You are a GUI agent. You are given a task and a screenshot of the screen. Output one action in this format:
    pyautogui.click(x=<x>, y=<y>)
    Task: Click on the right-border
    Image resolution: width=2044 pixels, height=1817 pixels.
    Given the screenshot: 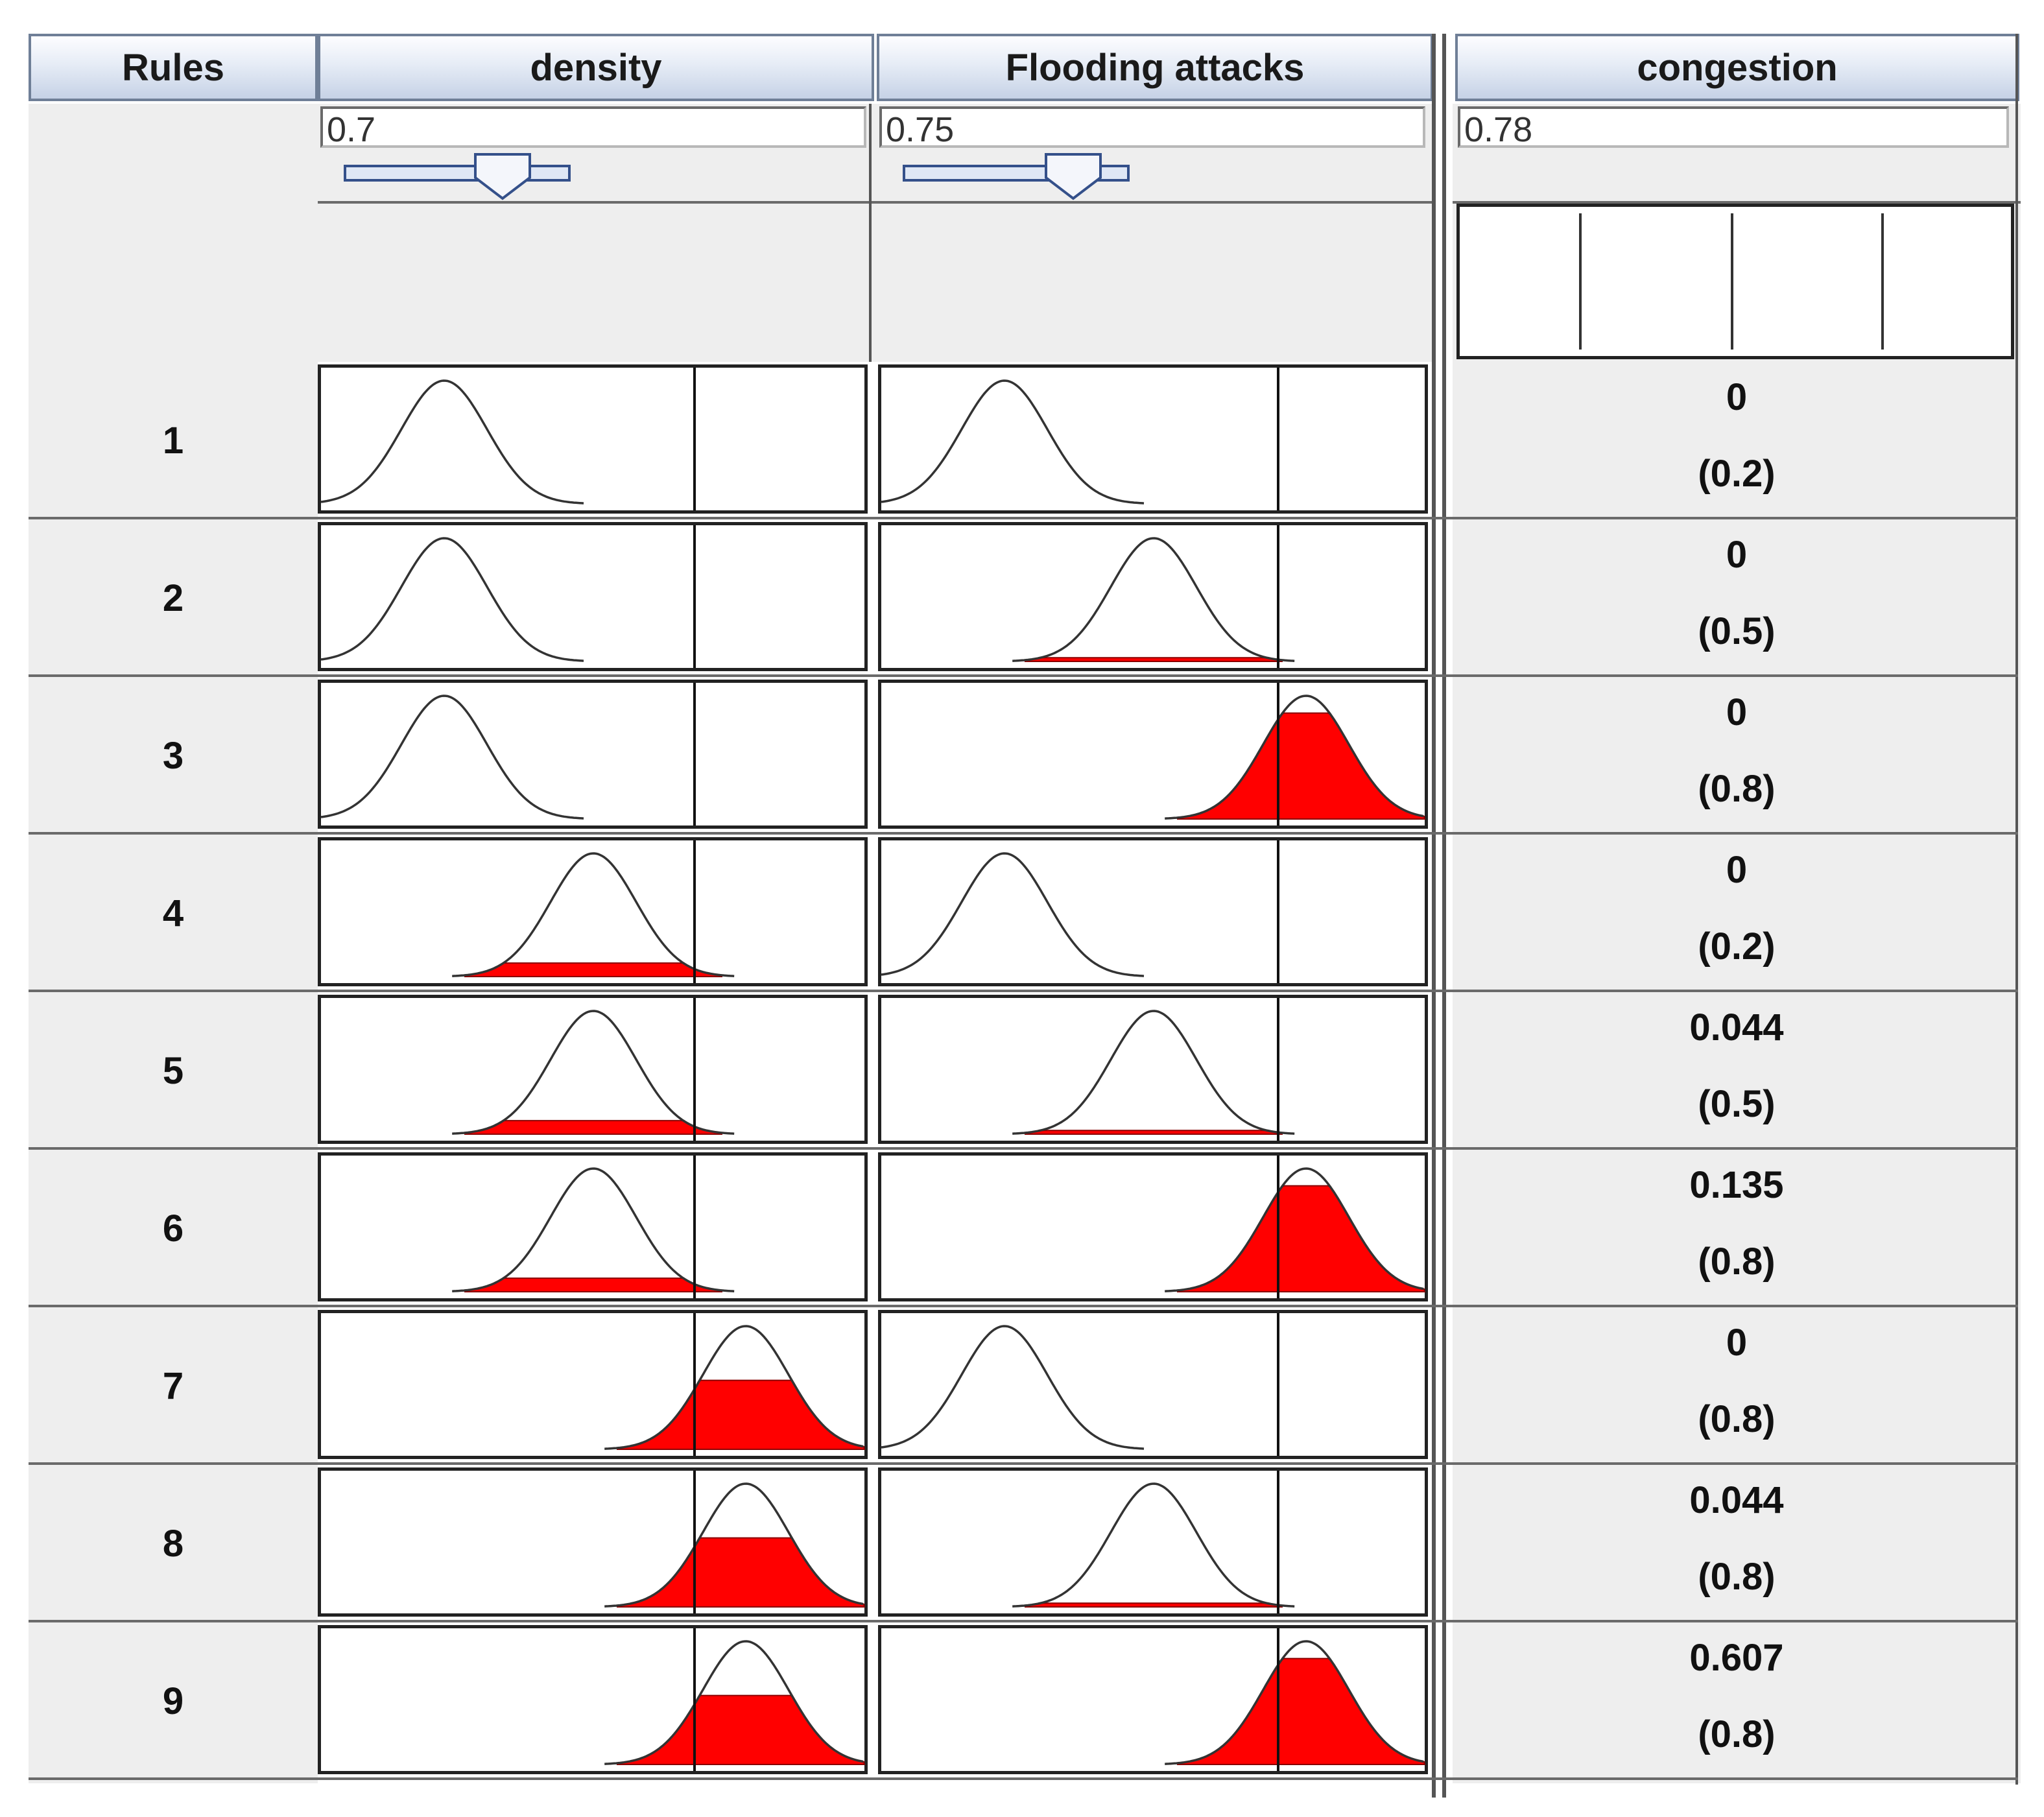 What is the action you would take?
    pyautogui.click(x=2016, y=910)
    